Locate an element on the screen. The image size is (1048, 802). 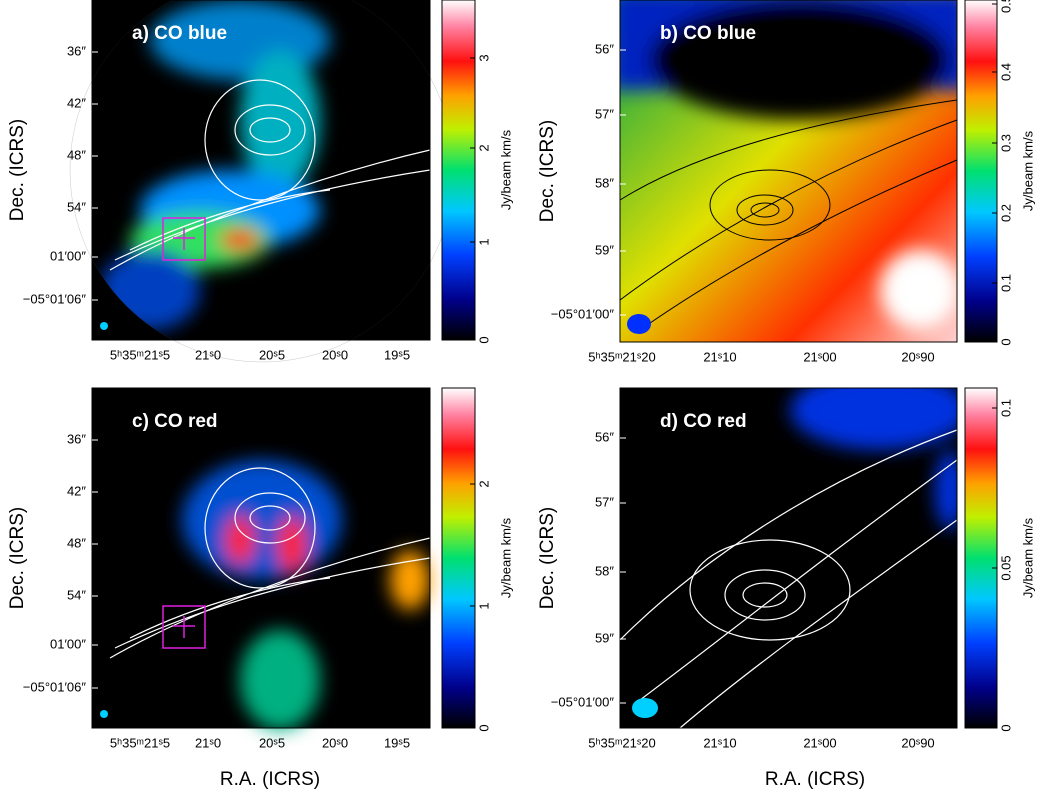
colorbar-tick-label: 0.05 is located at coordinates (1005, 567).